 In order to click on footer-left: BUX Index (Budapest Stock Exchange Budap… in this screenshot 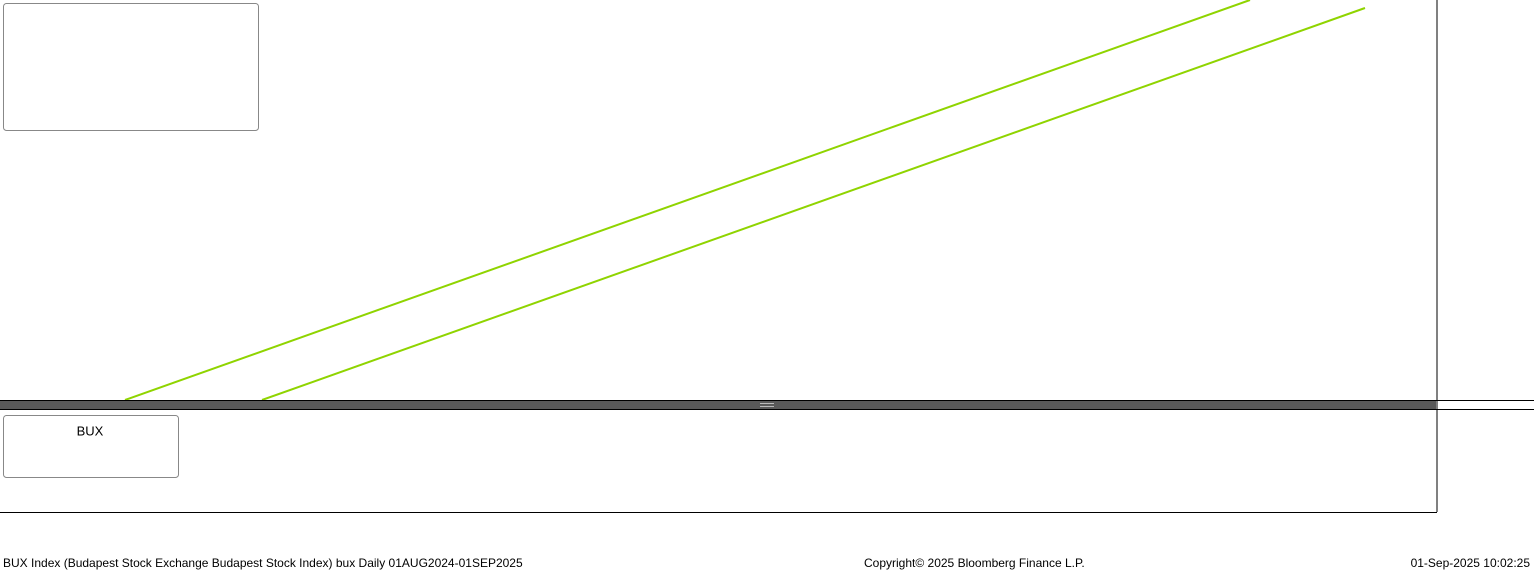, I will do `click(263, 563)`.